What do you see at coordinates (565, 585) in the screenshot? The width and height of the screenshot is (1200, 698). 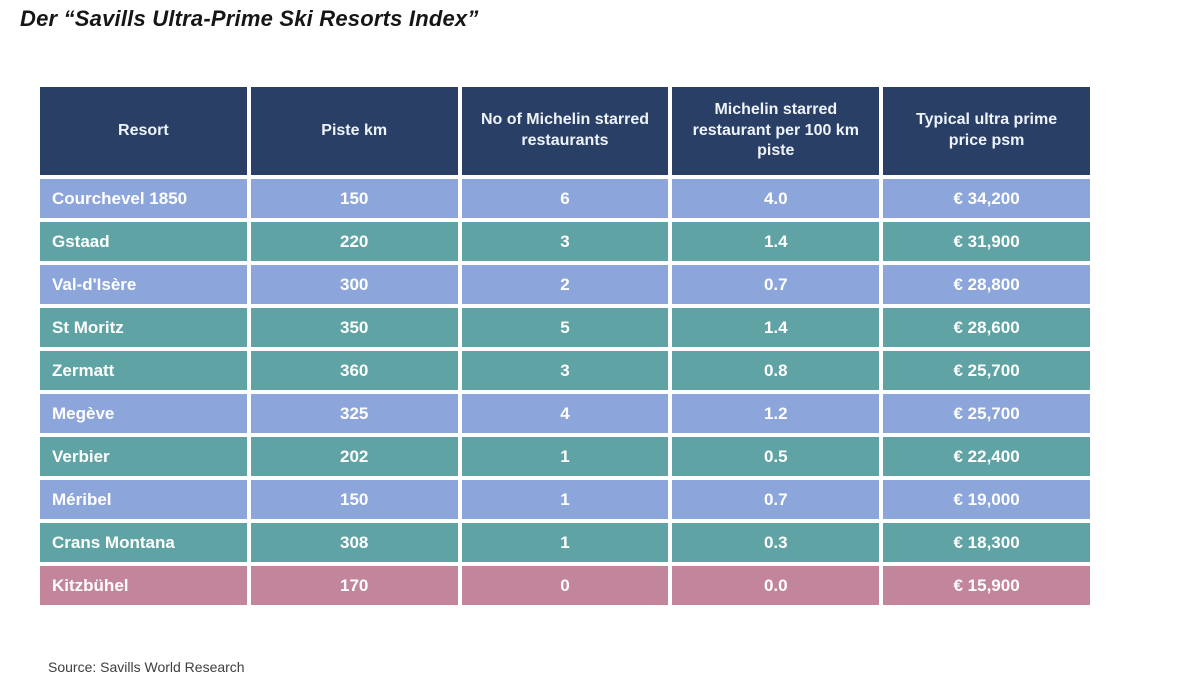 I see `michelin-count-cell: 0` at bounding box center [565, 585].